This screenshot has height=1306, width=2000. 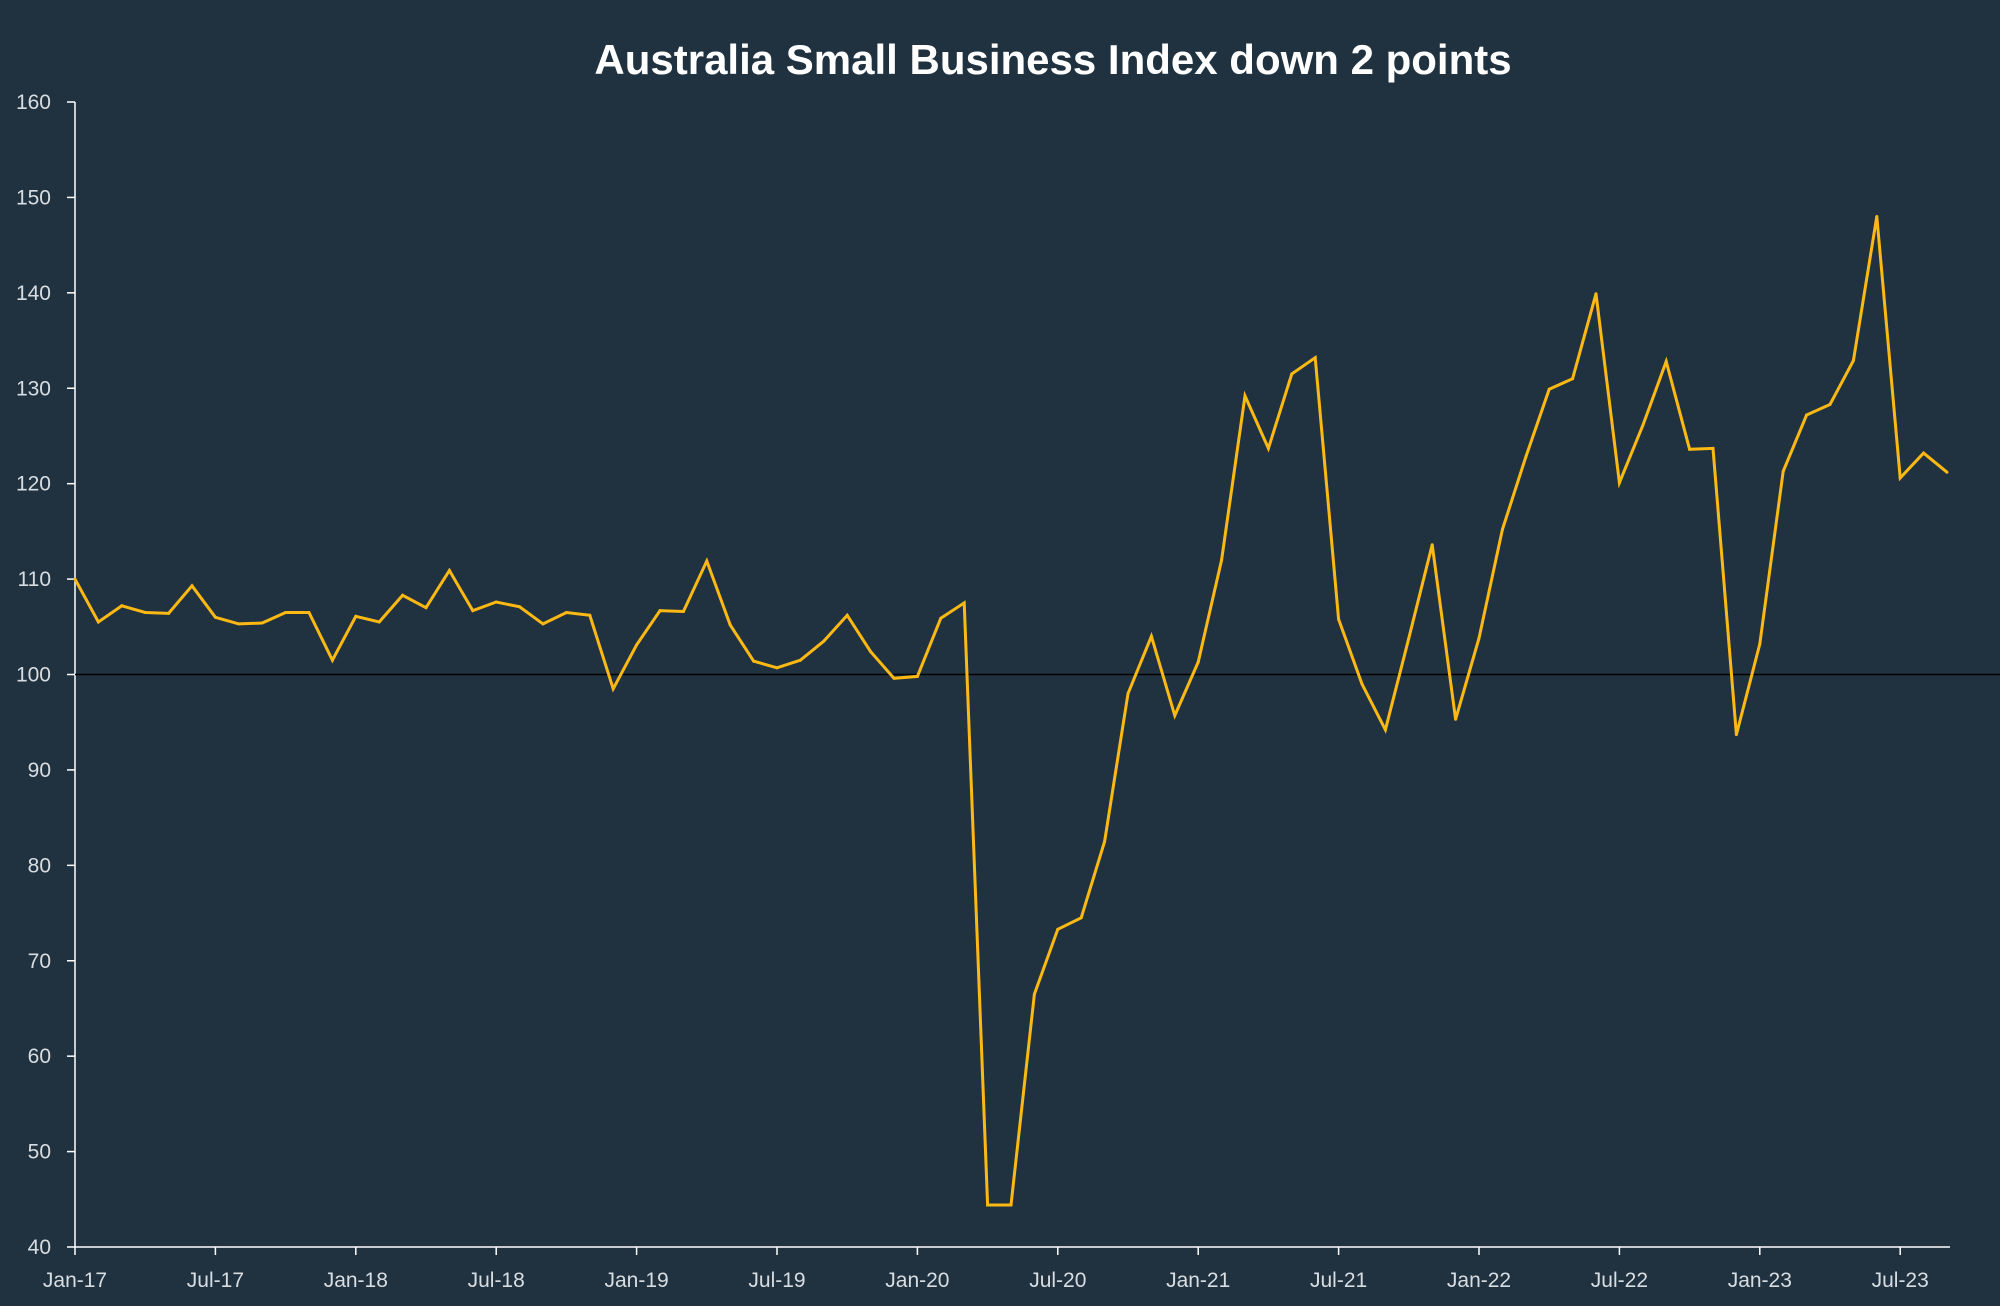 I want to click on y-tick-label: 160, so click(x=33, y=102).